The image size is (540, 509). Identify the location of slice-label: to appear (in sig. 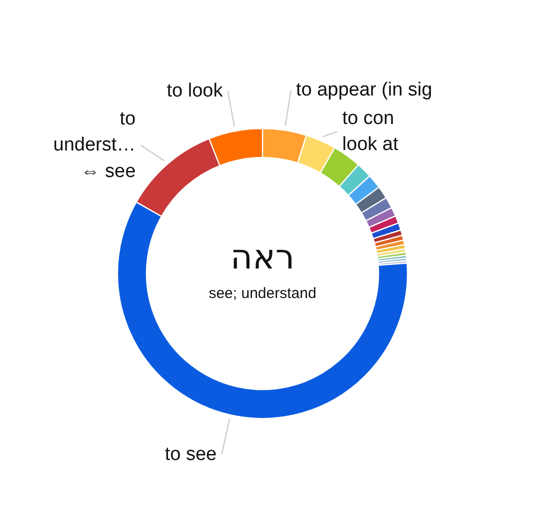
(364, 90).